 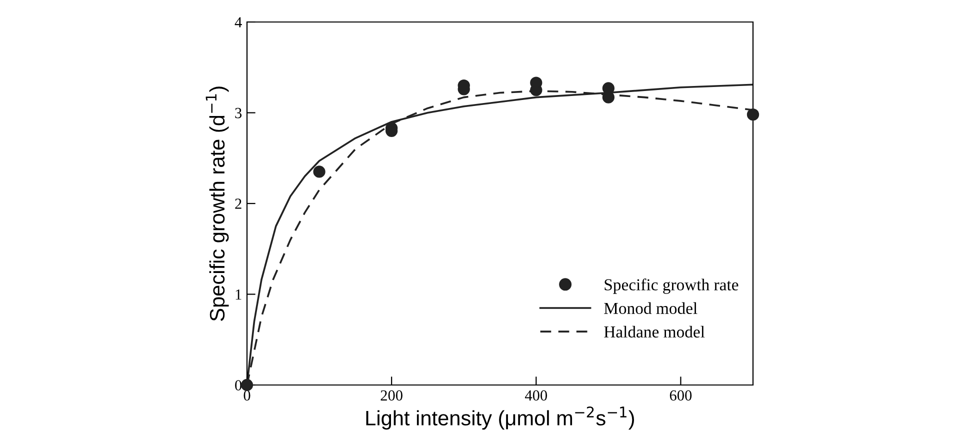 What do you see at coordinates (238, 22) in the screenshot?
I see `y-tick-label: 4` at bounding box center [238, 22].